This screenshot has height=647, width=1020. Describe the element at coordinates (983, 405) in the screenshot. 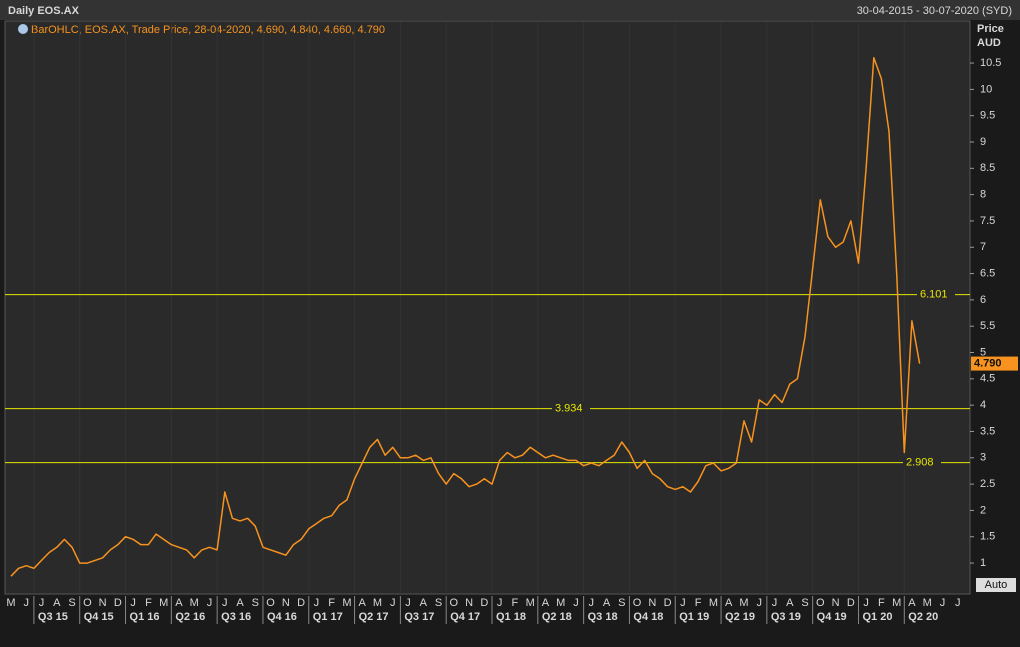

I see `y-tick-label: 4` at that location.